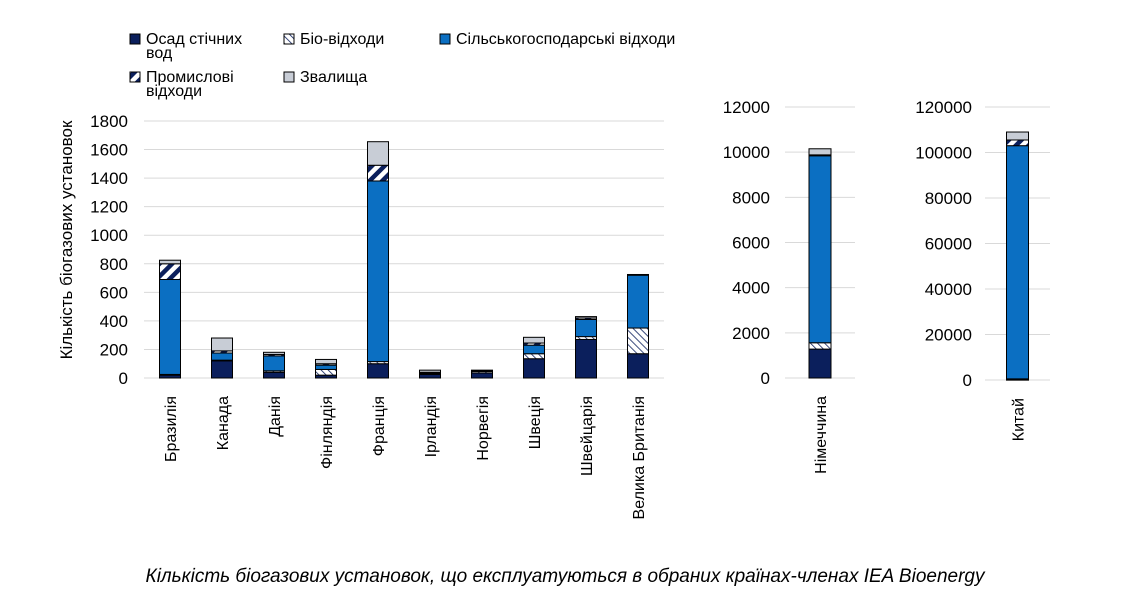 The image size is (1130, 615). Describe the element at coordinates (327, 432) in the screenshot. I see `x-tick-label: Фінляндія` at that location.